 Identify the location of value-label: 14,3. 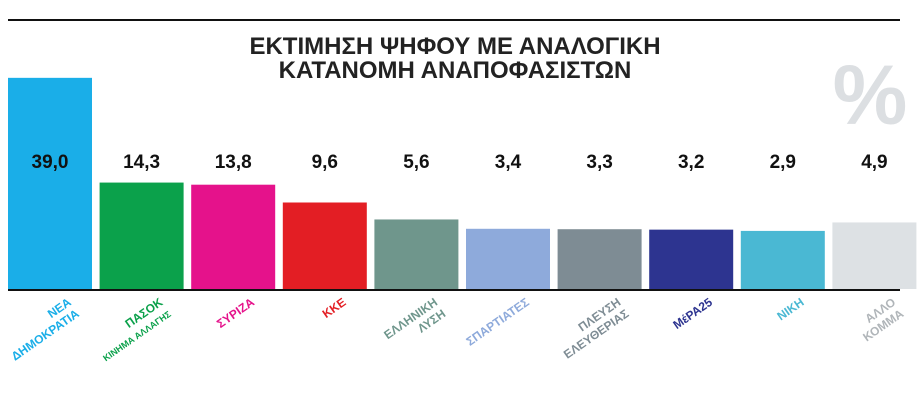
(141, 162).